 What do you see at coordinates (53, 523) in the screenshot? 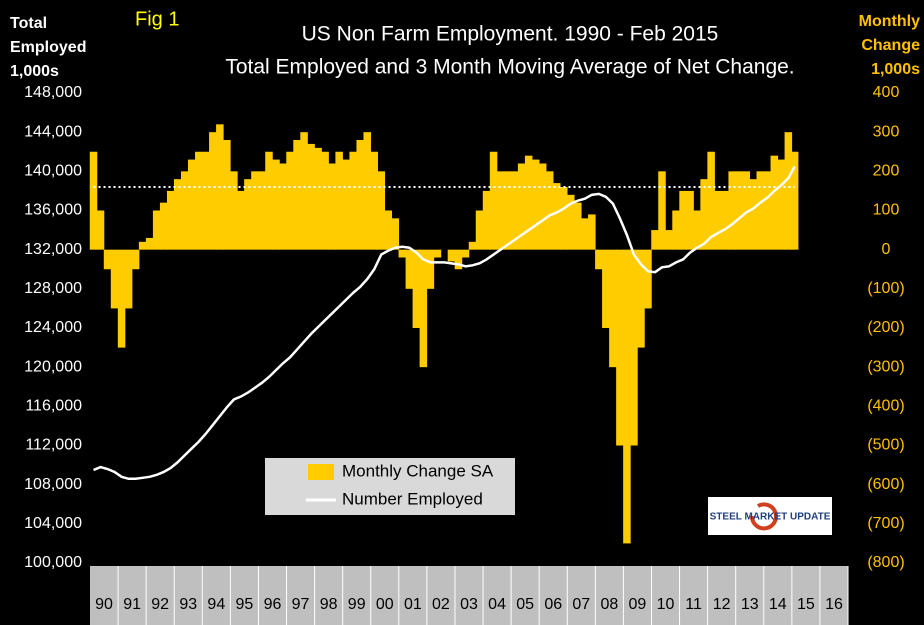
I see `y-tick-label: 104,000` at bounding box center [53, 523].